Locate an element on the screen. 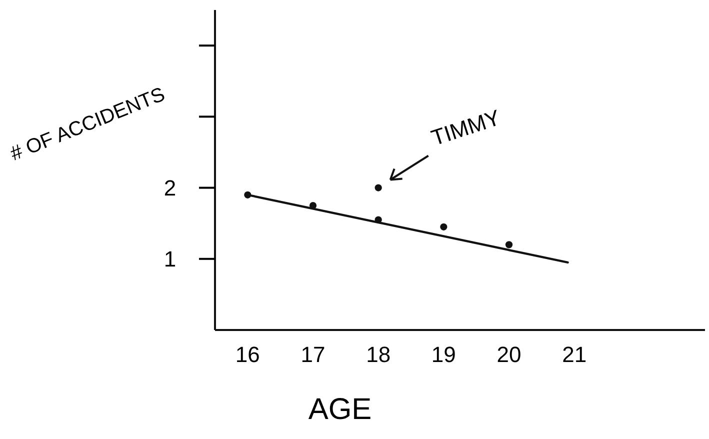  annotation: TIMMY is located at coordinates (466, 127).